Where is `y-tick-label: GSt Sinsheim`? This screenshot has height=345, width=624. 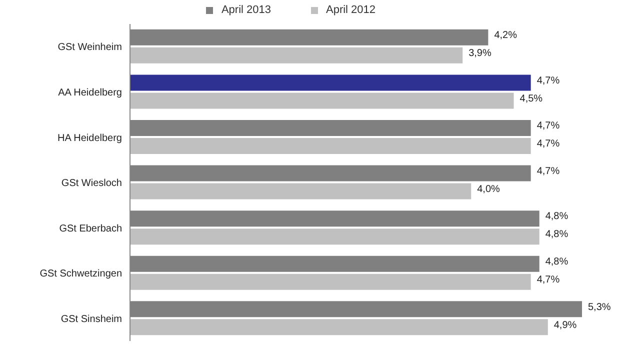 y-tick-label: GSt Sinsheim is located at coordinates (91, 319).